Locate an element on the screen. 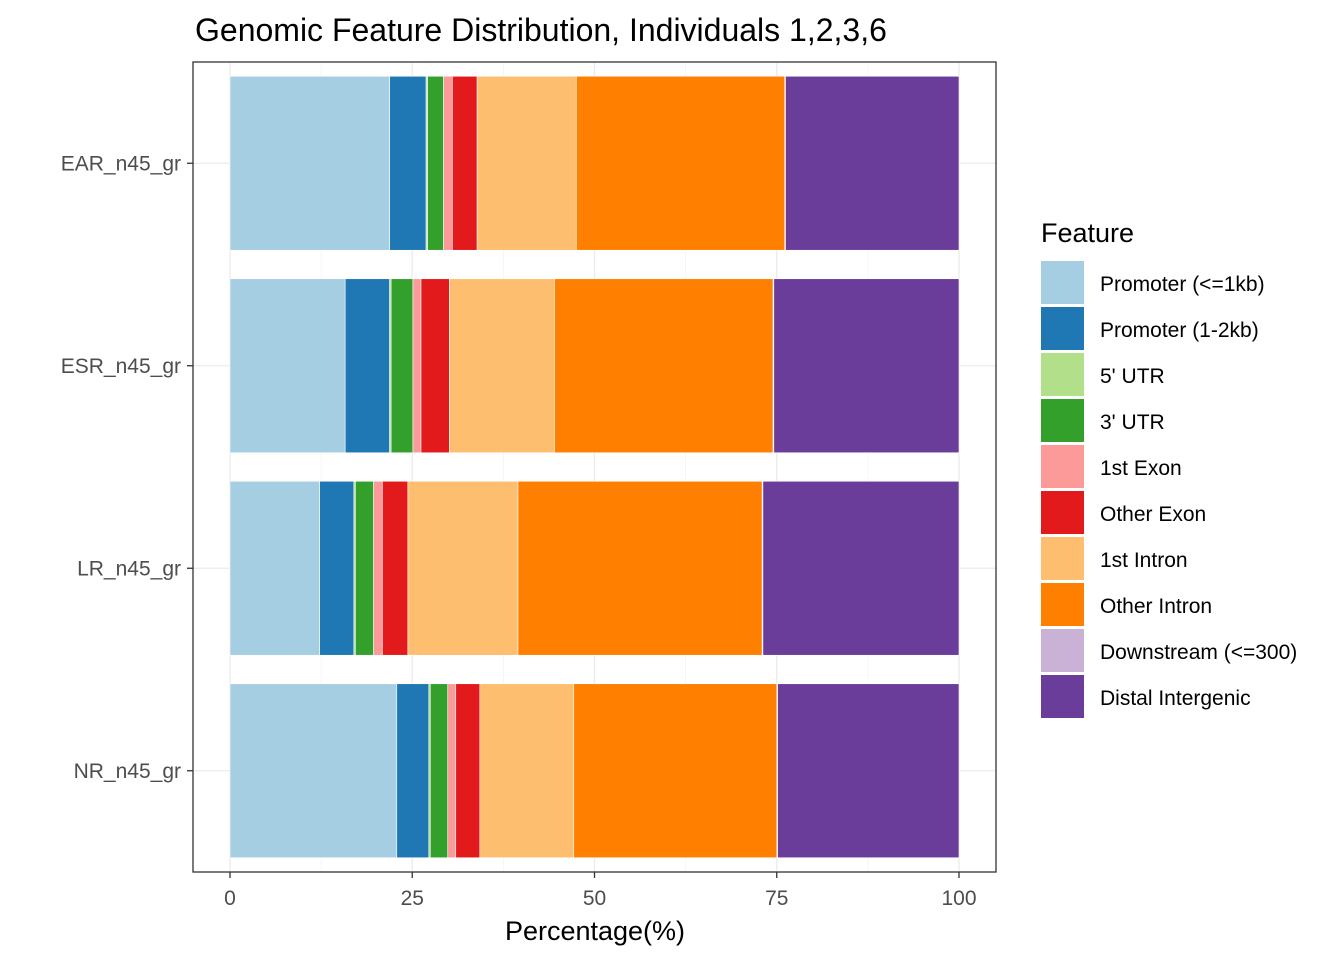 This screenshot has height=960, width=1344. legend-title: Feature is located at coordinates (1087, 233).